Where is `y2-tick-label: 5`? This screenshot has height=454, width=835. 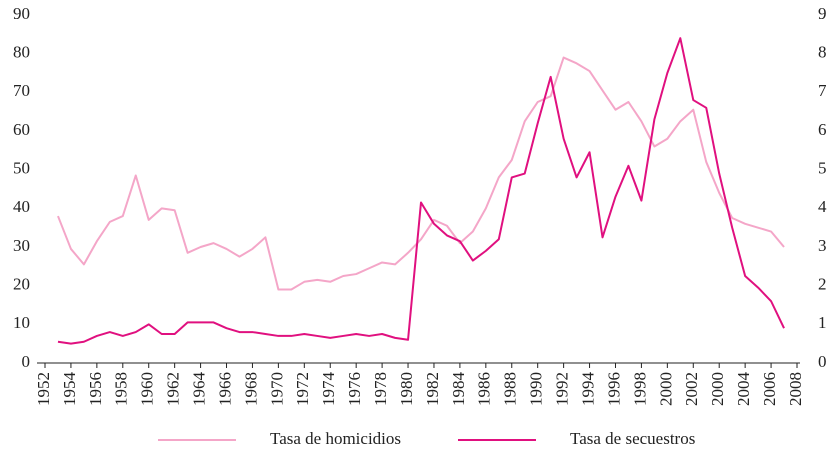 y2-tick-label: 5 is located at coordinates (822, 168).